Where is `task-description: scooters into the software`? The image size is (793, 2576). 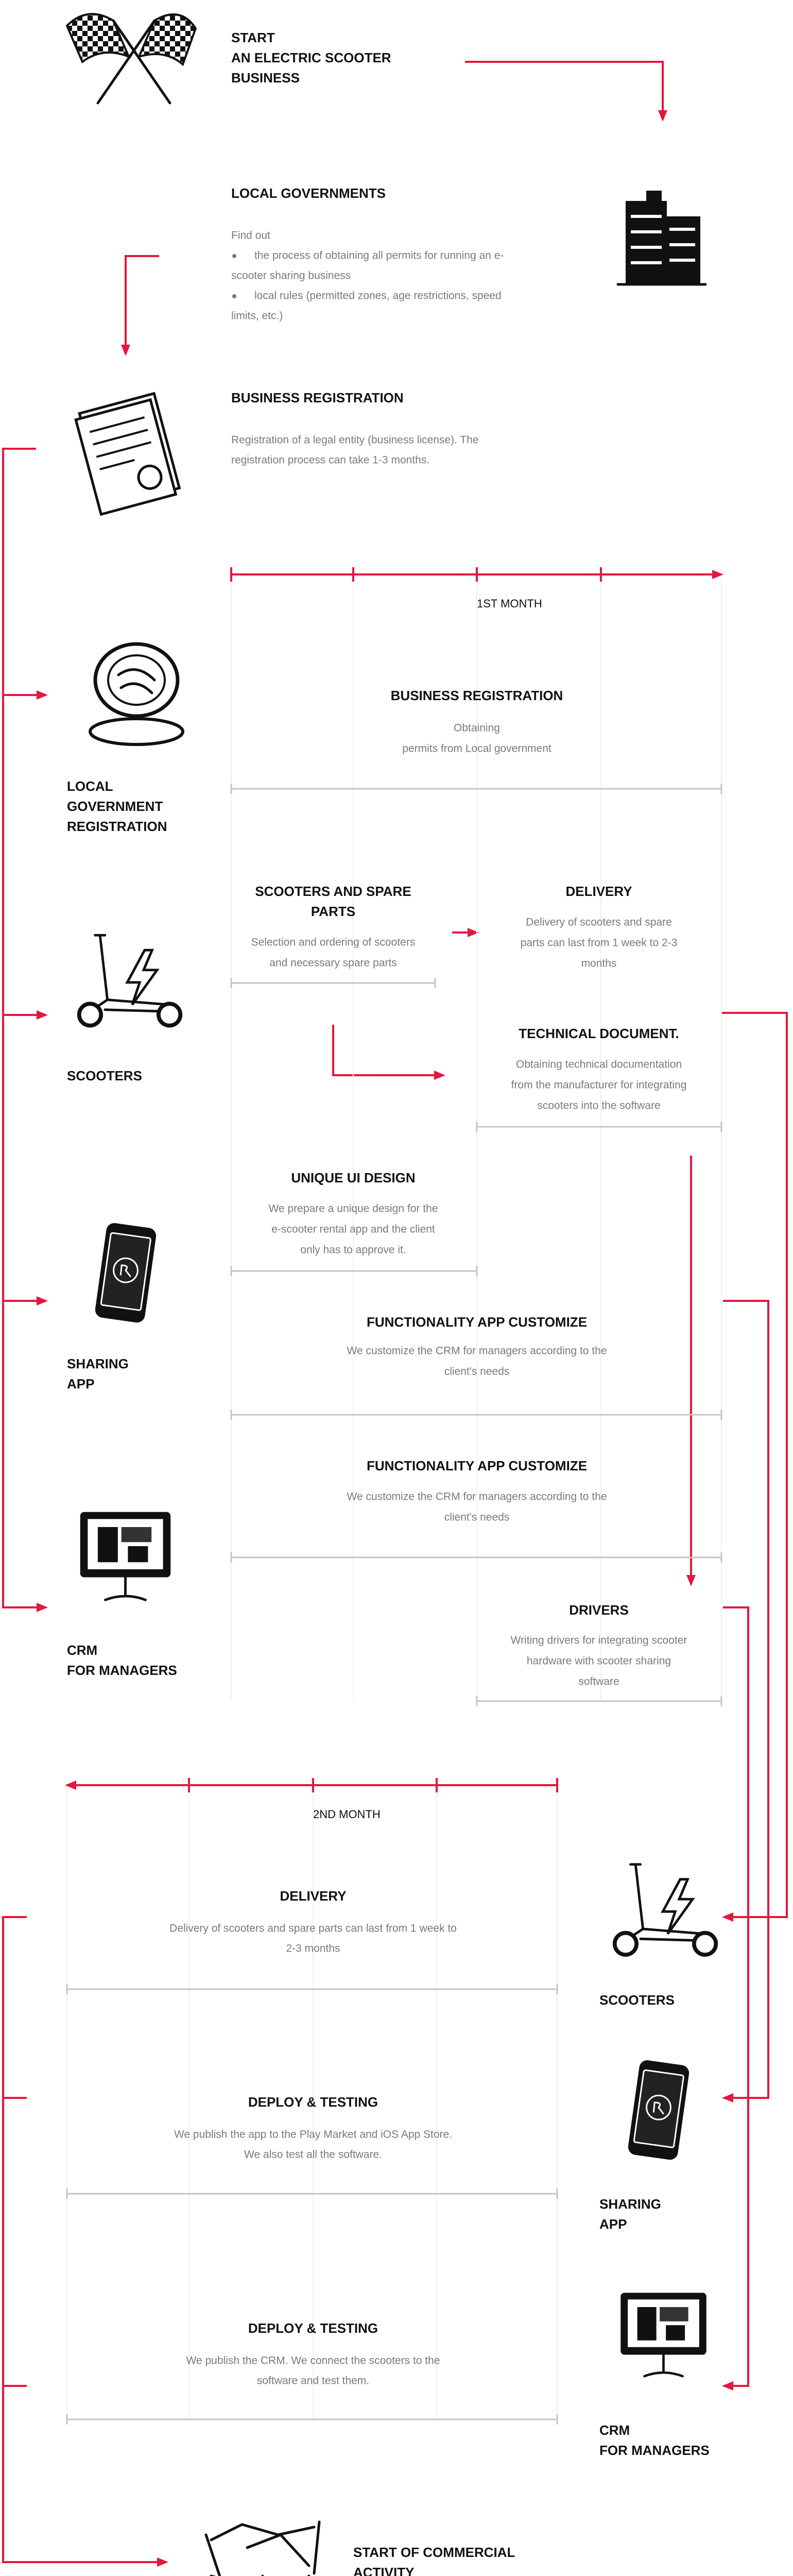
task-description: scooters into the software is located at coordinates (598, 1106).